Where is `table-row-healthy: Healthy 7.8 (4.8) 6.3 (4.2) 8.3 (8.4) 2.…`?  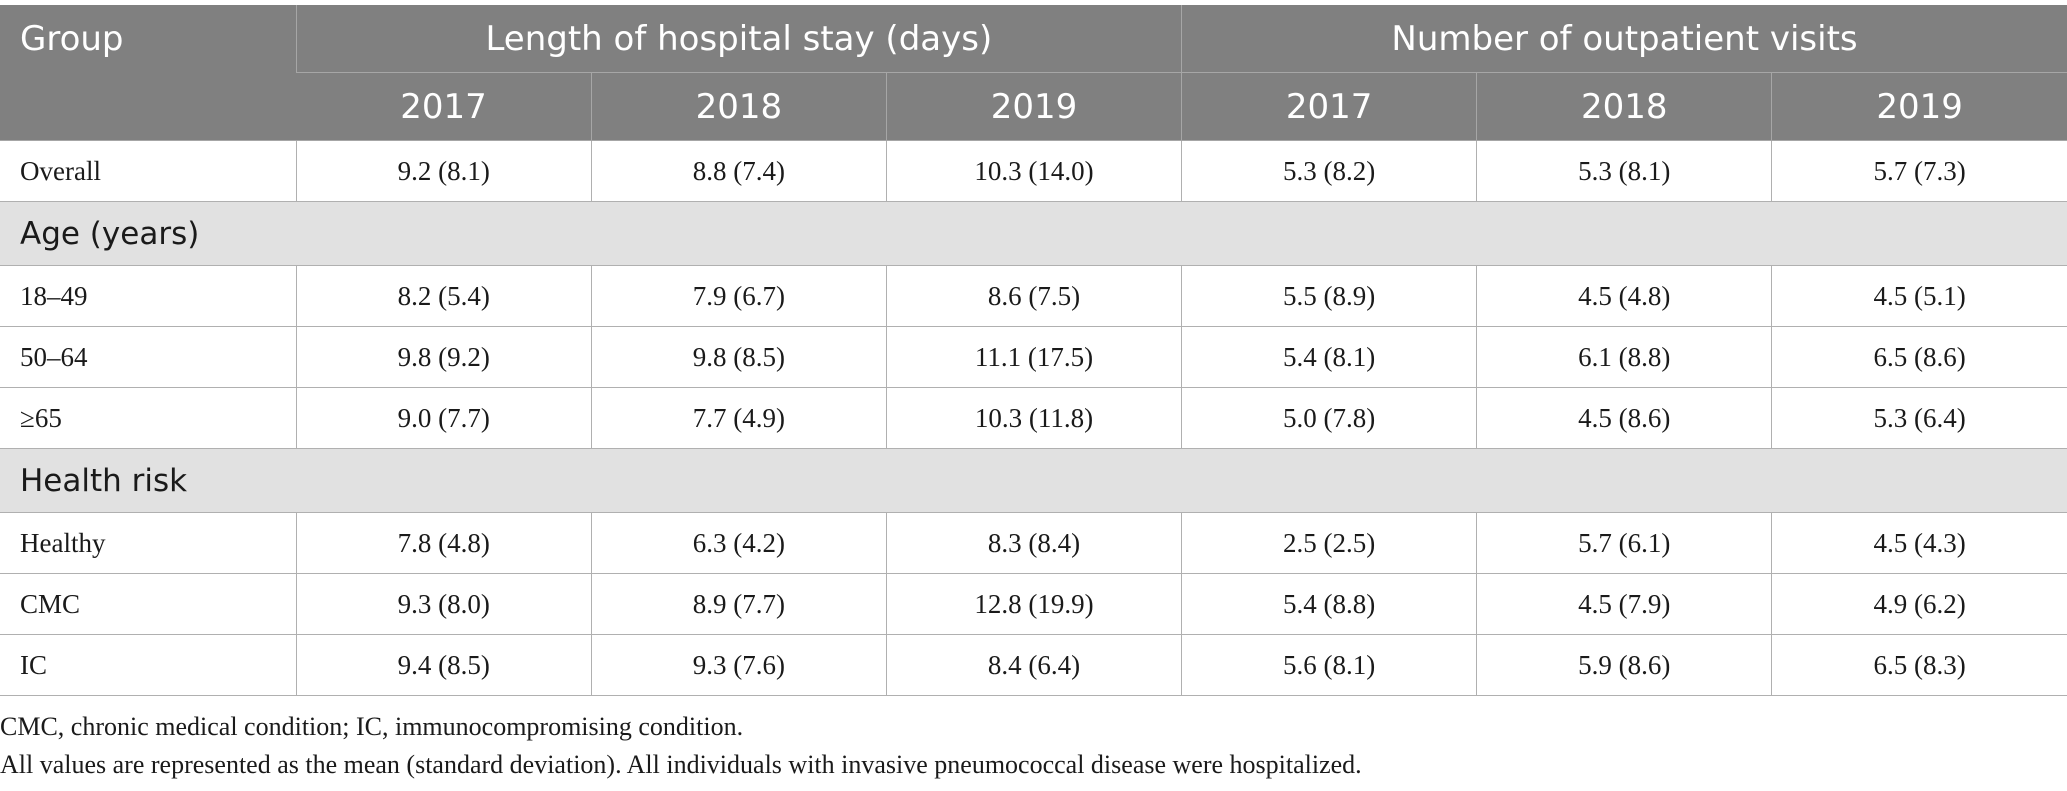
table-row-healthy: Healthy 7.8 (4.8) 6.3 (4.2) 8.3 (8.4) 2.… is located at coordinates (1033, 543).